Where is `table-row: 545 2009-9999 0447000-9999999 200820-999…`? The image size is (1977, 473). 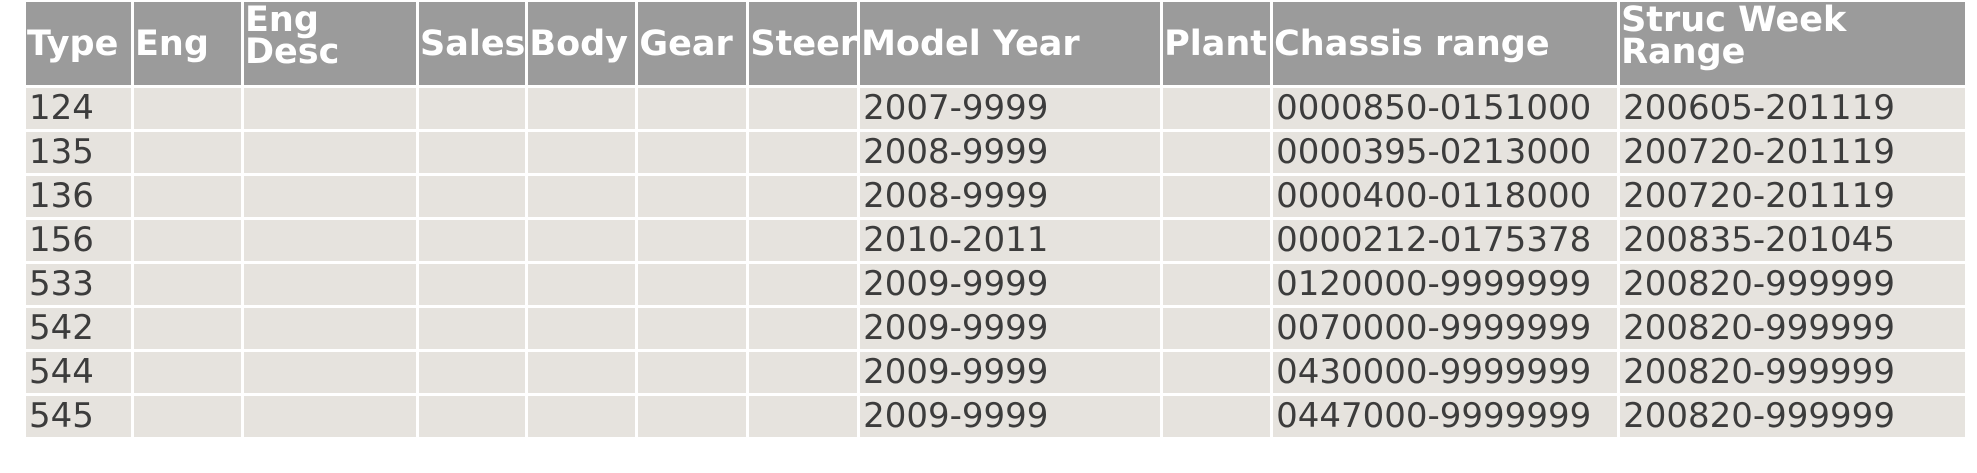
table-row: 545 2009-9999 0447000-9999999 200820-999… is located at coordinates (996, 416).